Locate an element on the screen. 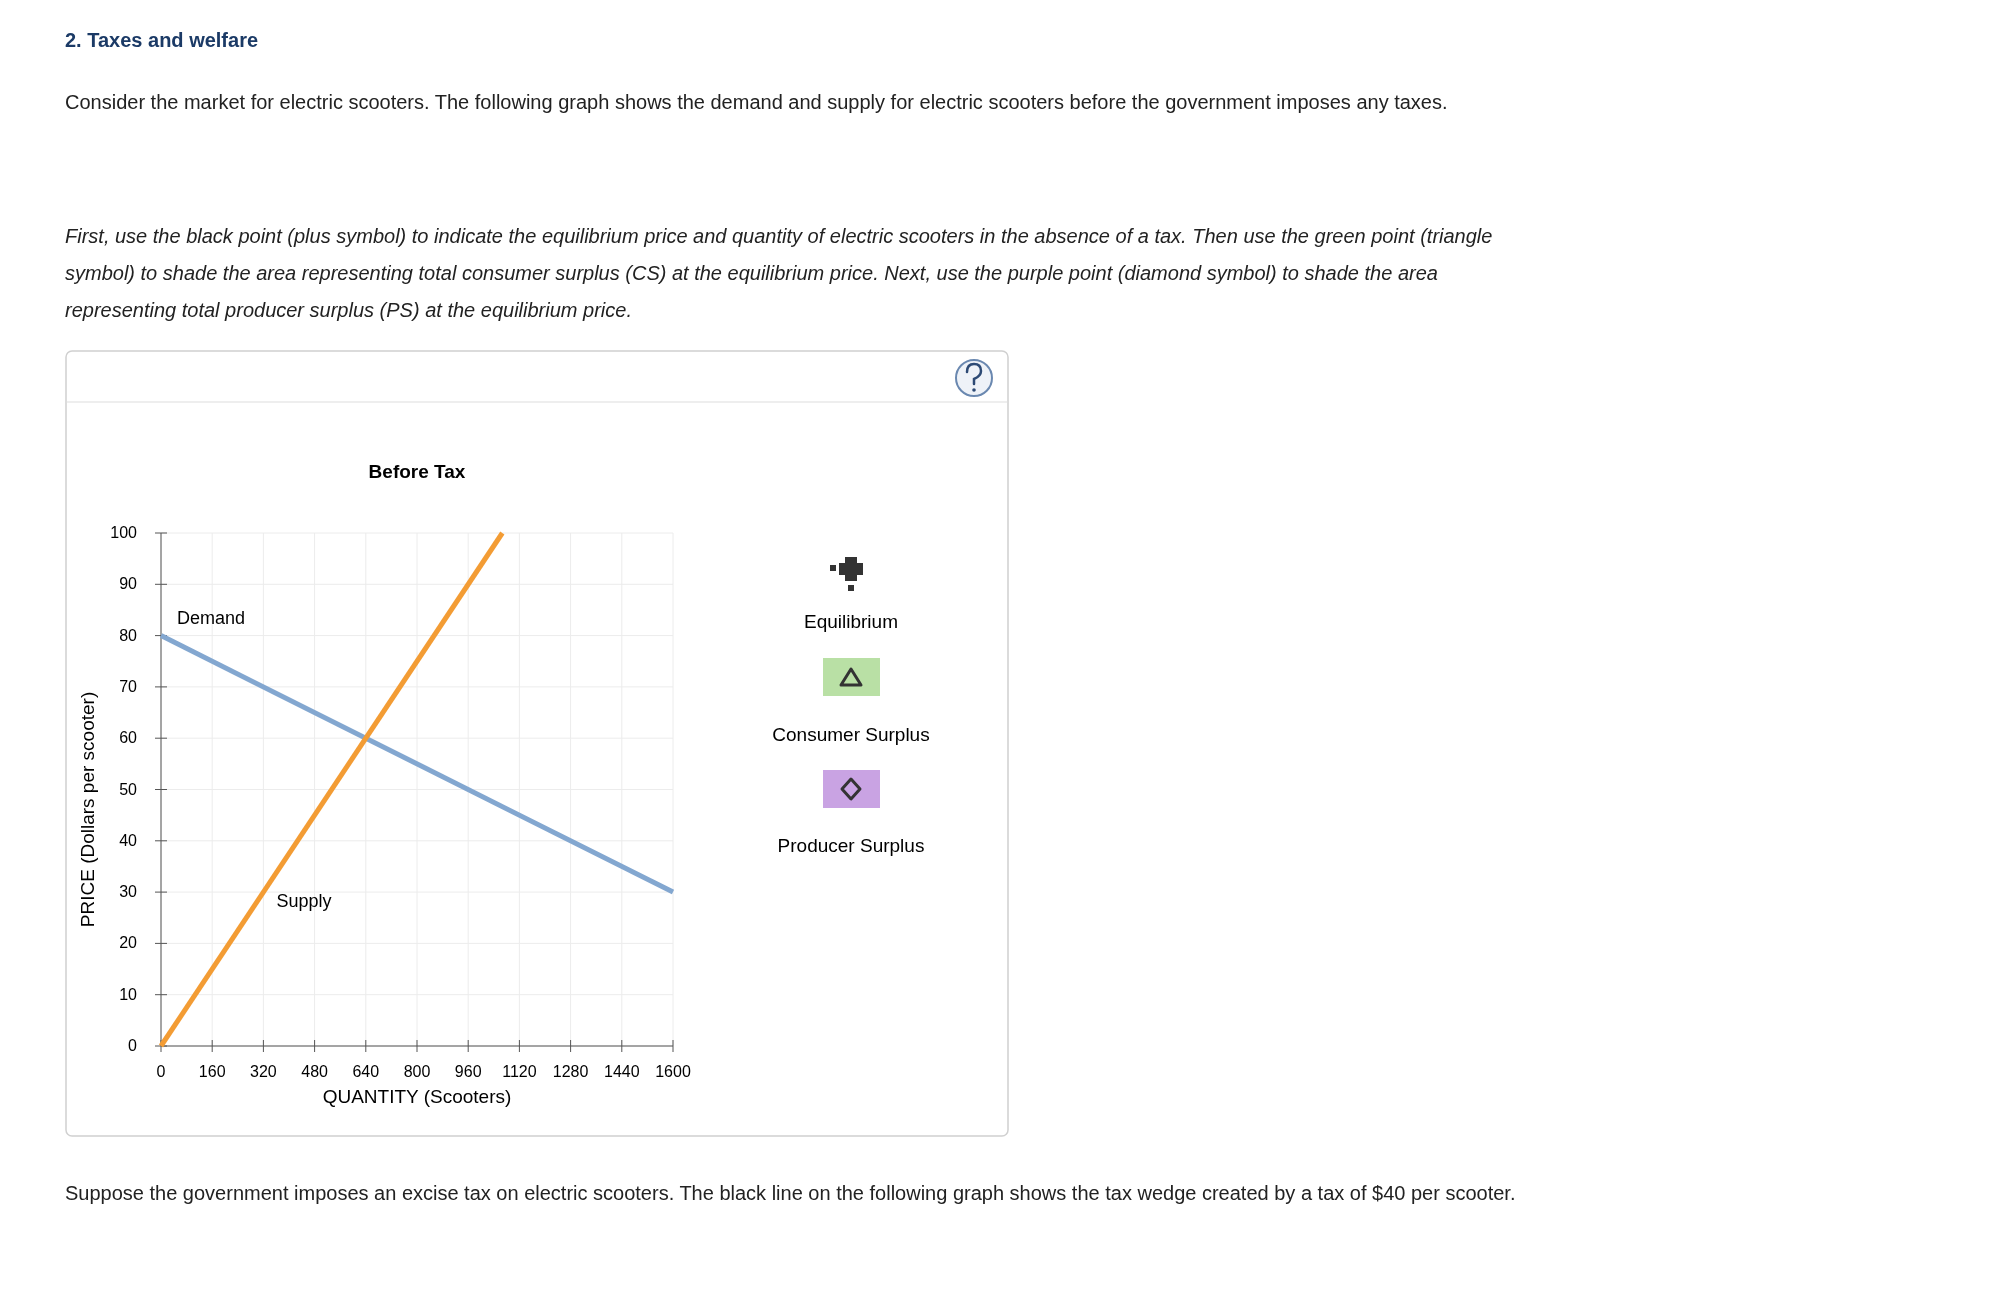 The image size is (2014, 1310). y-tick-label: 10 is located at coordinates (128, 994).